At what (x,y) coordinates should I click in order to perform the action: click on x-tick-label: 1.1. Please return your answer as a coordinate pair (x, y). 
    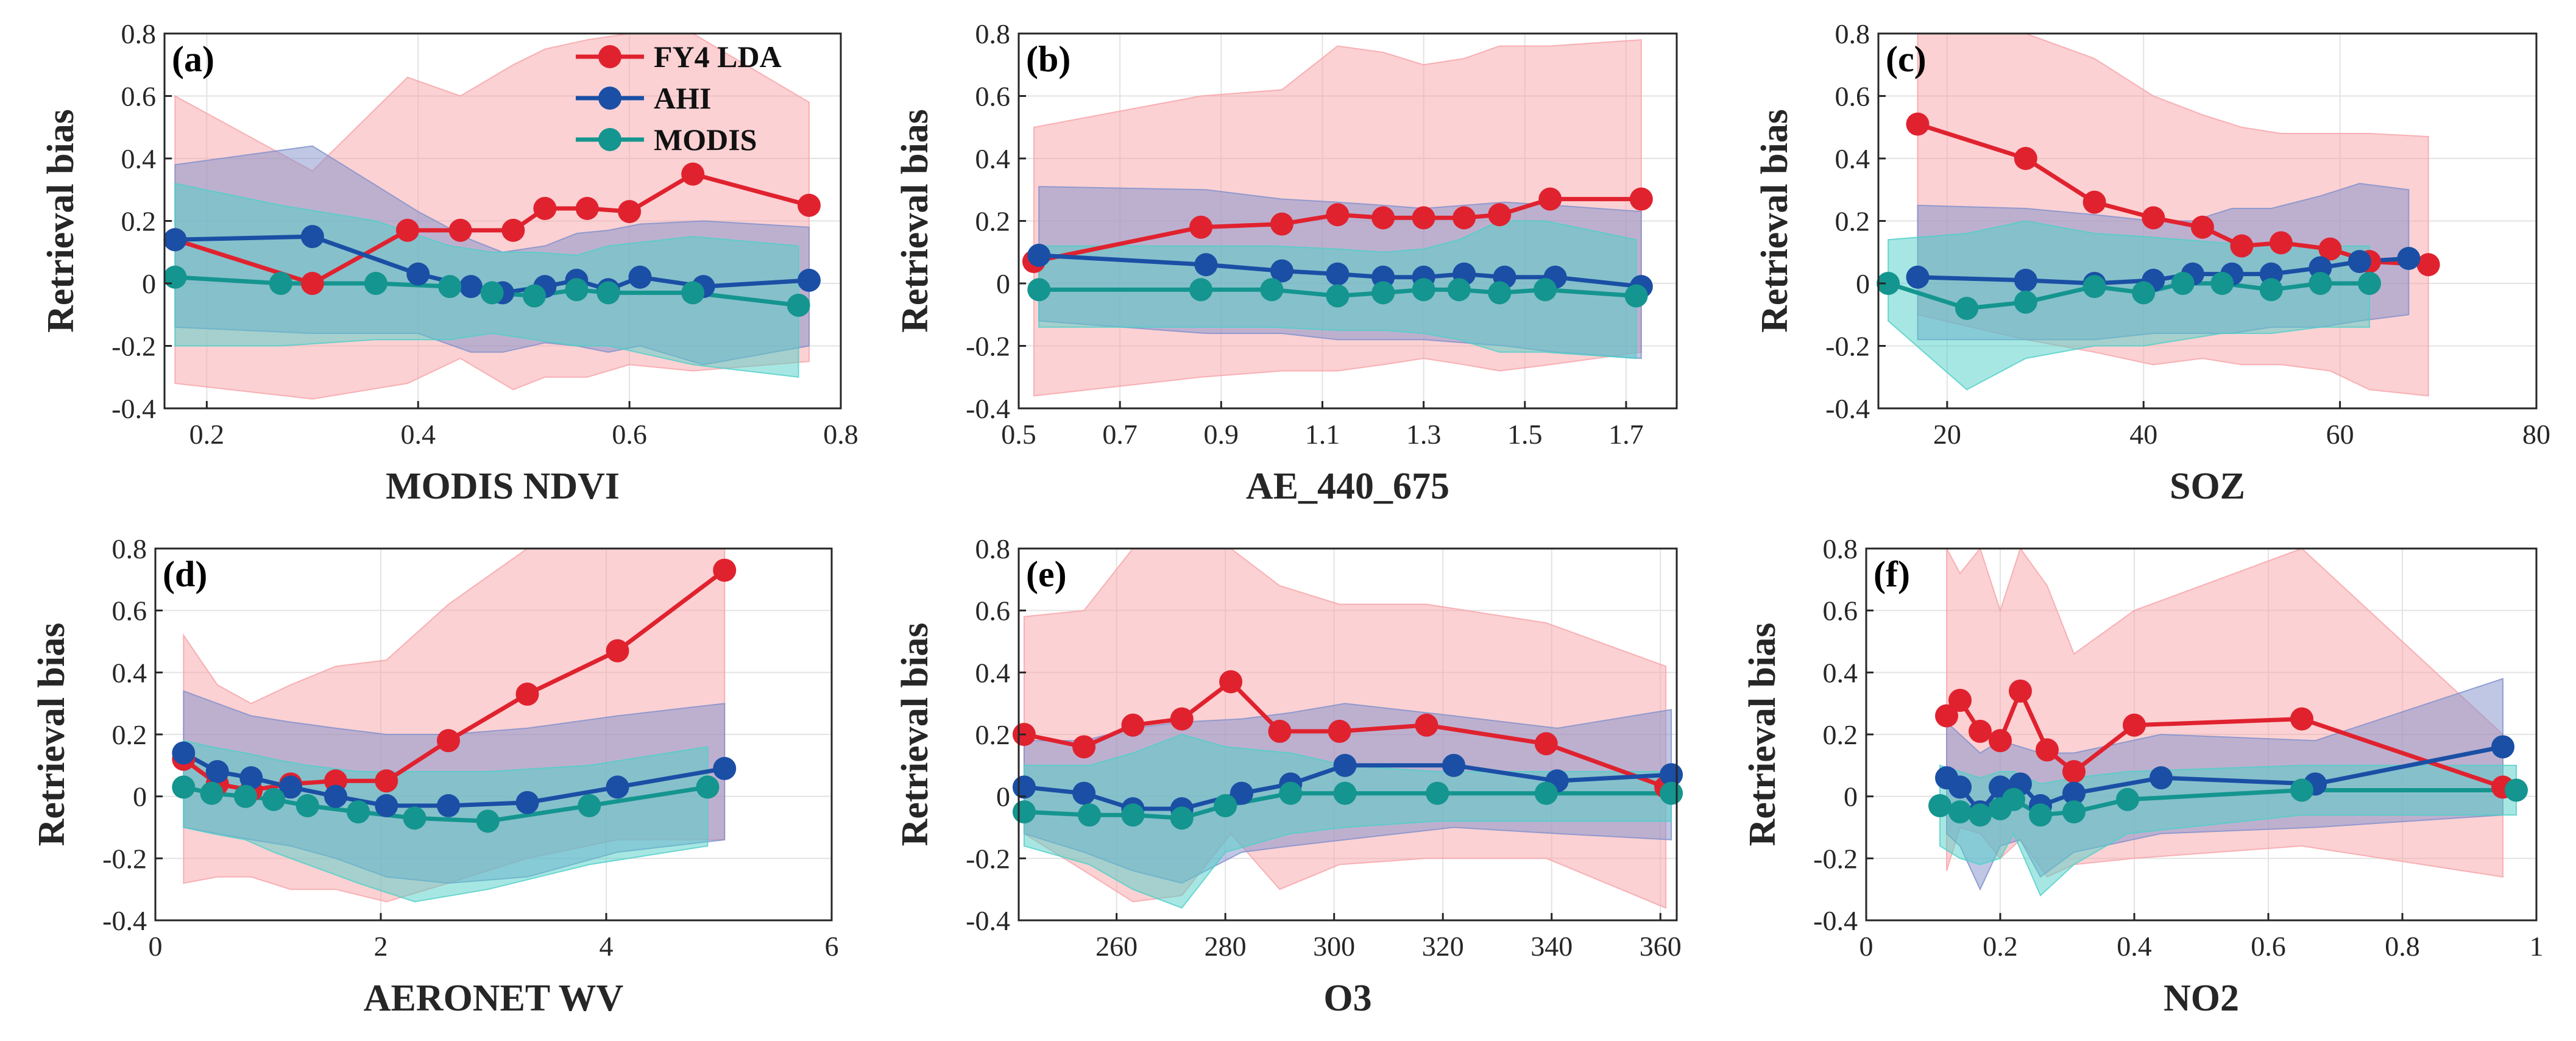
    Looking at the image, I should click on (1322, 434).